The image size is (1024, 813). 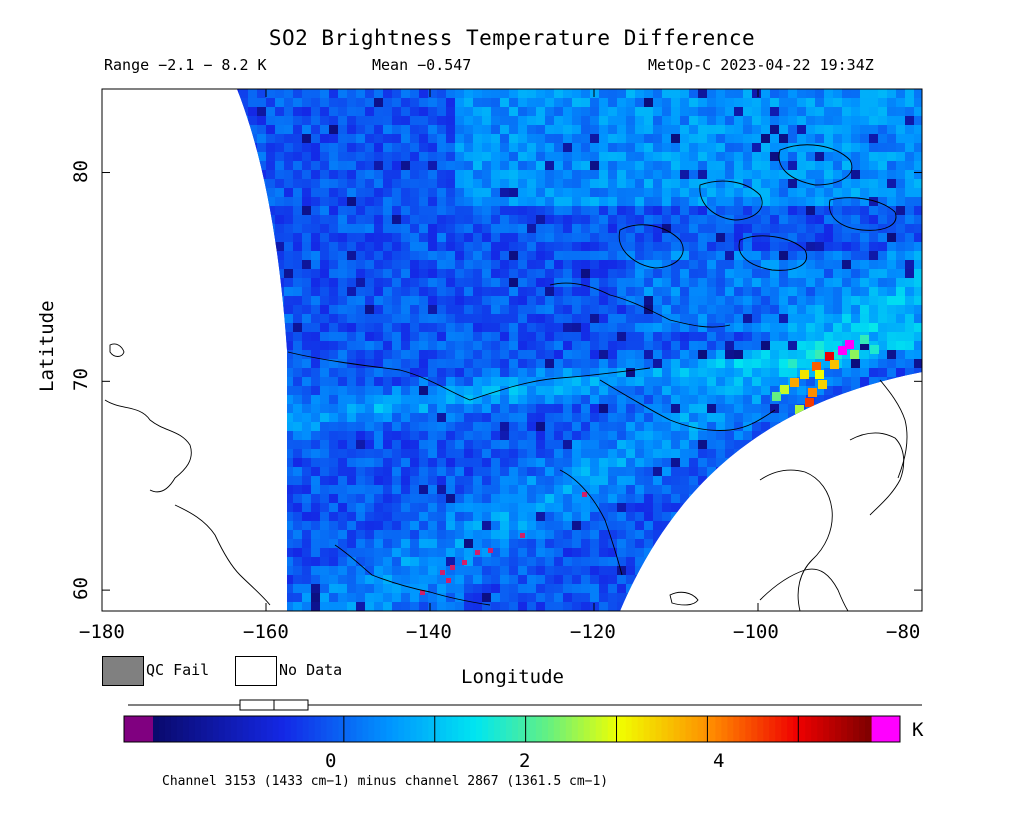 I want to click on qc-fail-swatch, so click(x=123, y=671).